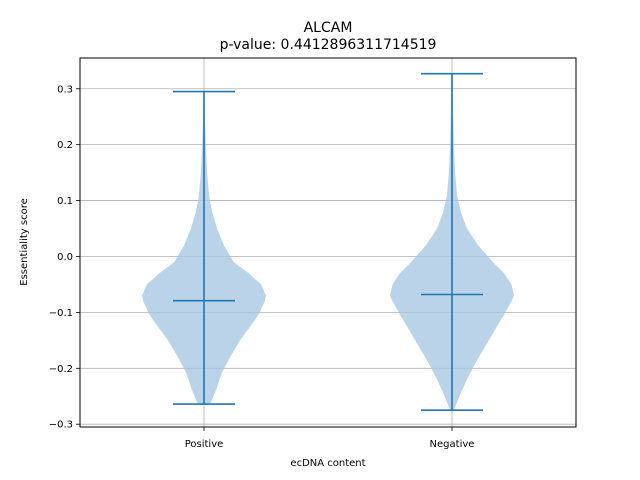  Describe the element at coordinates (328, 28) in the screenshot. I see `chart-title: ALCAM` at that location.